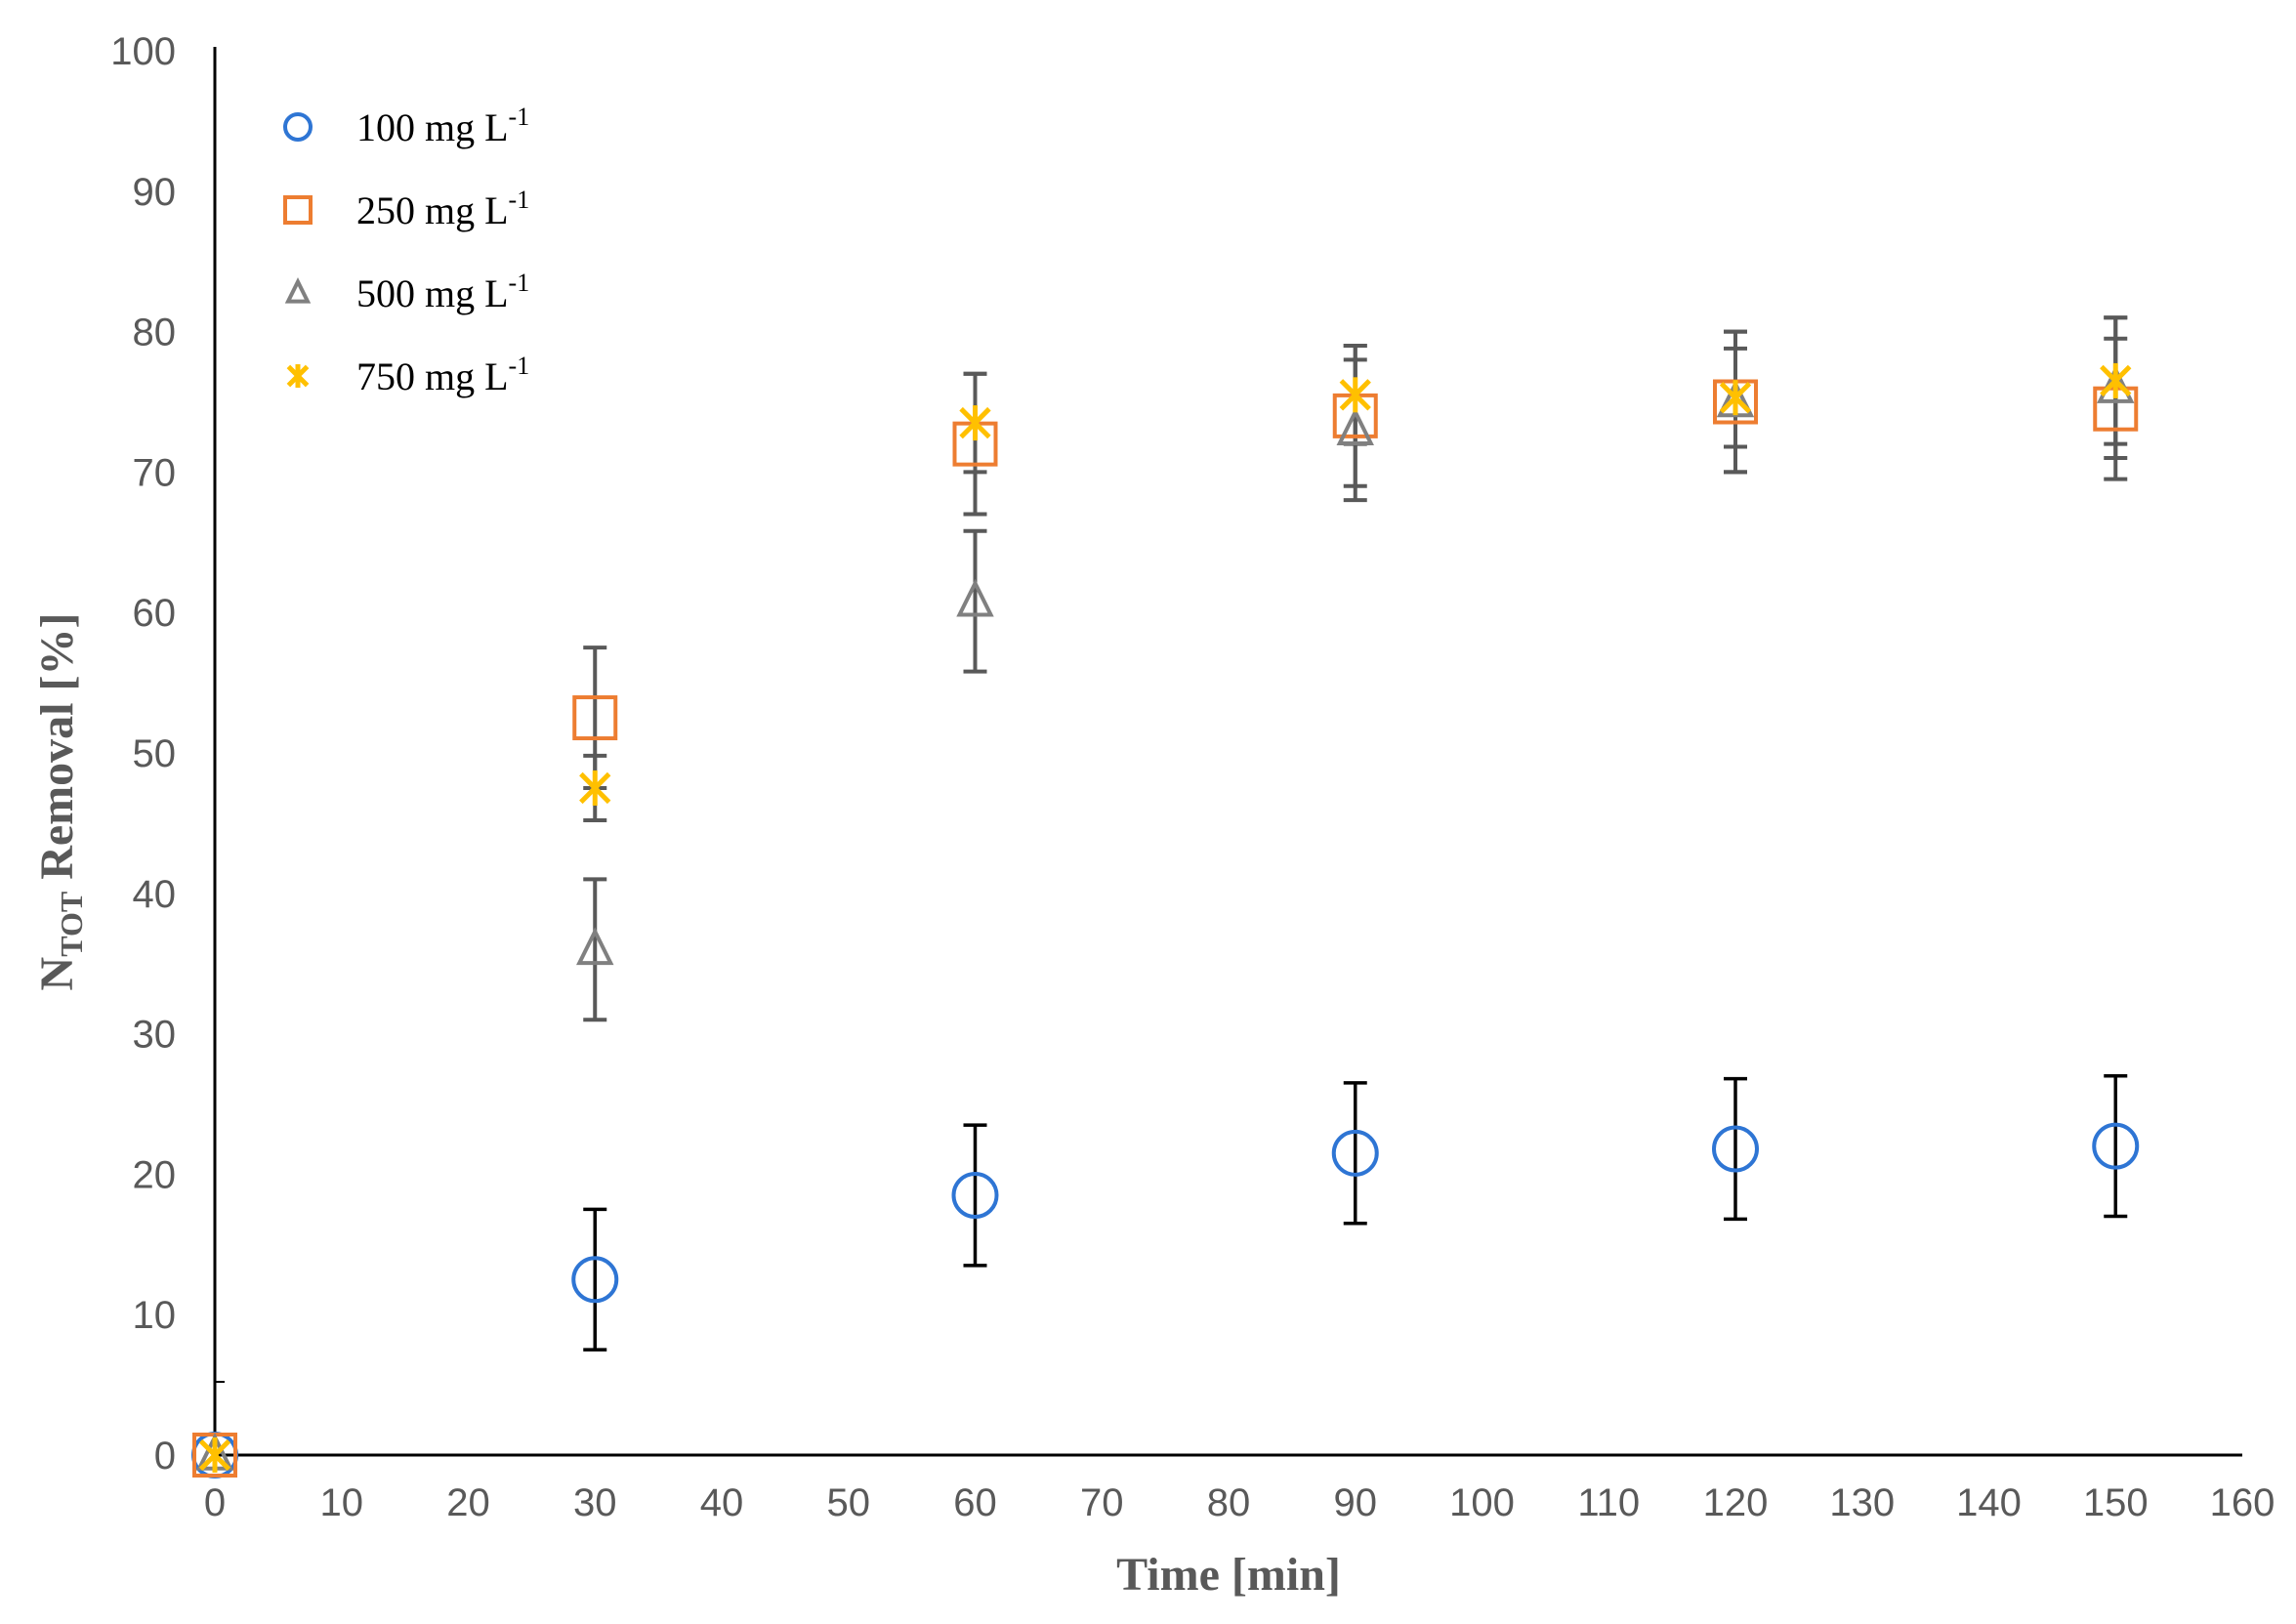  What do you see at coordinates (155, 333) in the screenshot?
I see `y-tick-label: 80` at bounding box center [155, 333].